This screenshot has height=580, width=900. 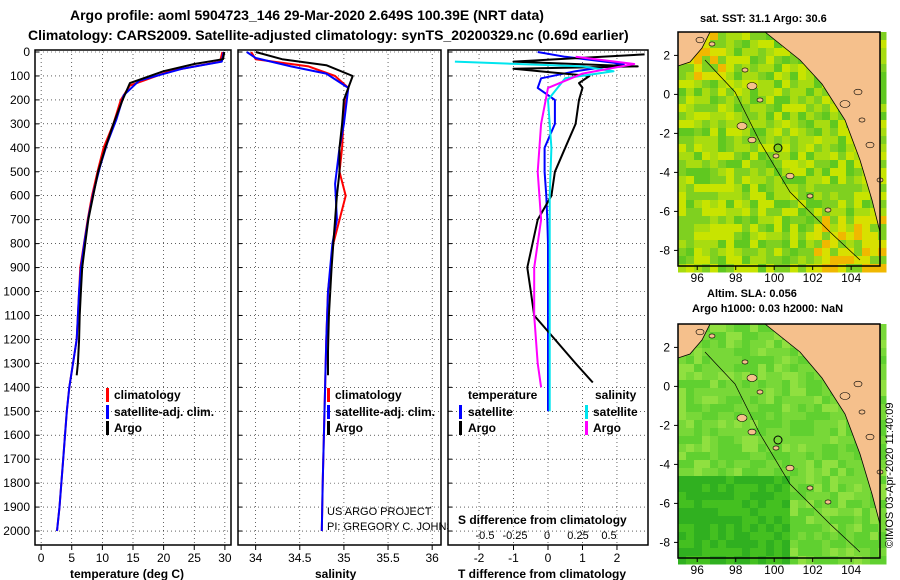 What do you see at coordinates (851, 570) in the screenshot?
I see `longitude-tick-label: 104` at bounding box center [851, 570].